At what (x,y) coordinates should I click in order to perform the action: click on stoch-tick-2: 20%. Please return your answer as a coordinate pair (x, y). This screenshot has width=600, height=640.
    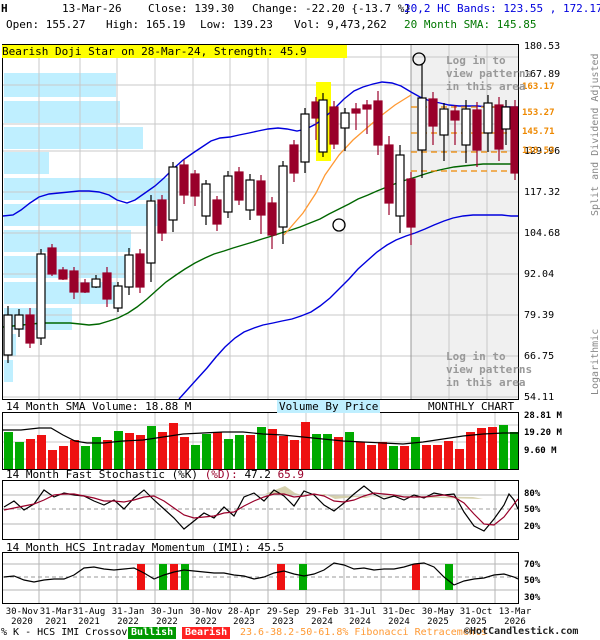
    Looking at the image, I should click on (532, 527).